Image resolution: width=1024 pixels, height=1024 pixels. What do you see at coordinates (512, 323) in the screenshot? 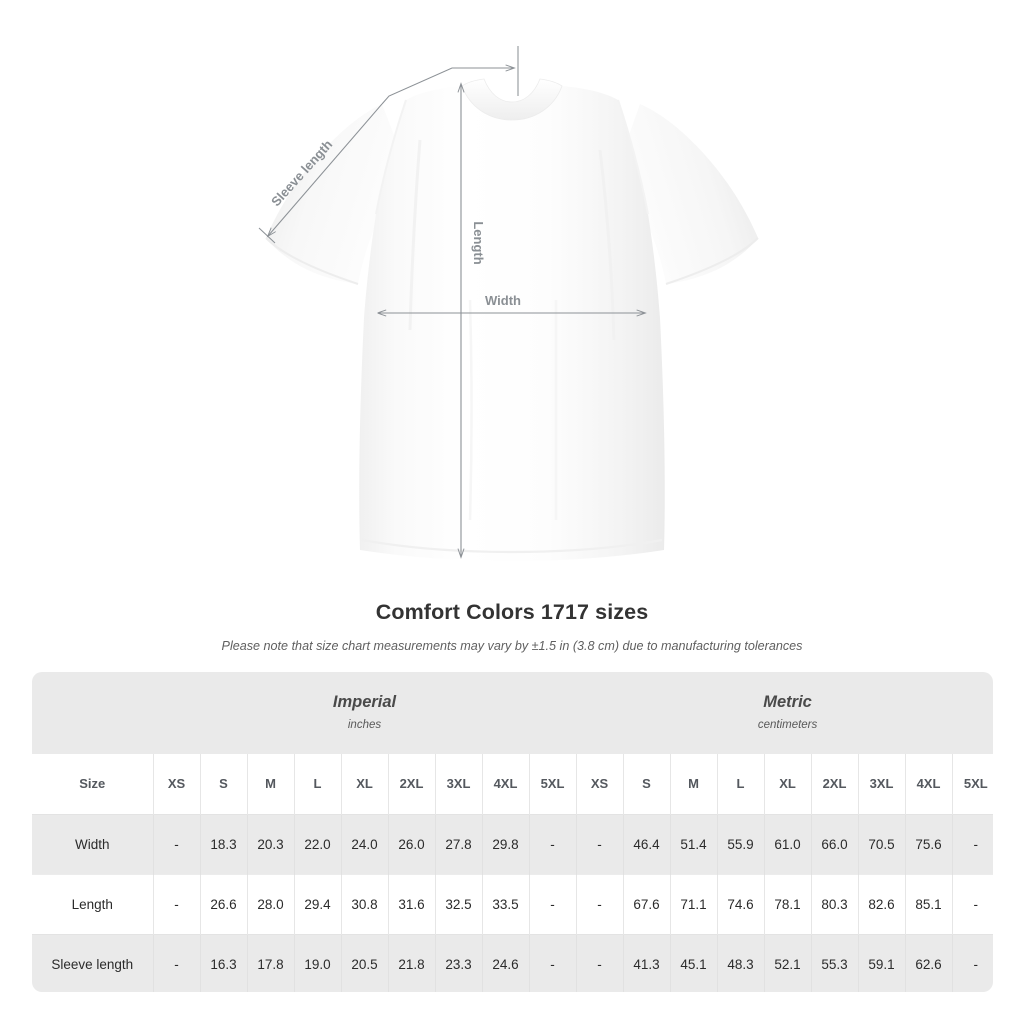
I see `tshirt-body` at bounding box center [512, 323].